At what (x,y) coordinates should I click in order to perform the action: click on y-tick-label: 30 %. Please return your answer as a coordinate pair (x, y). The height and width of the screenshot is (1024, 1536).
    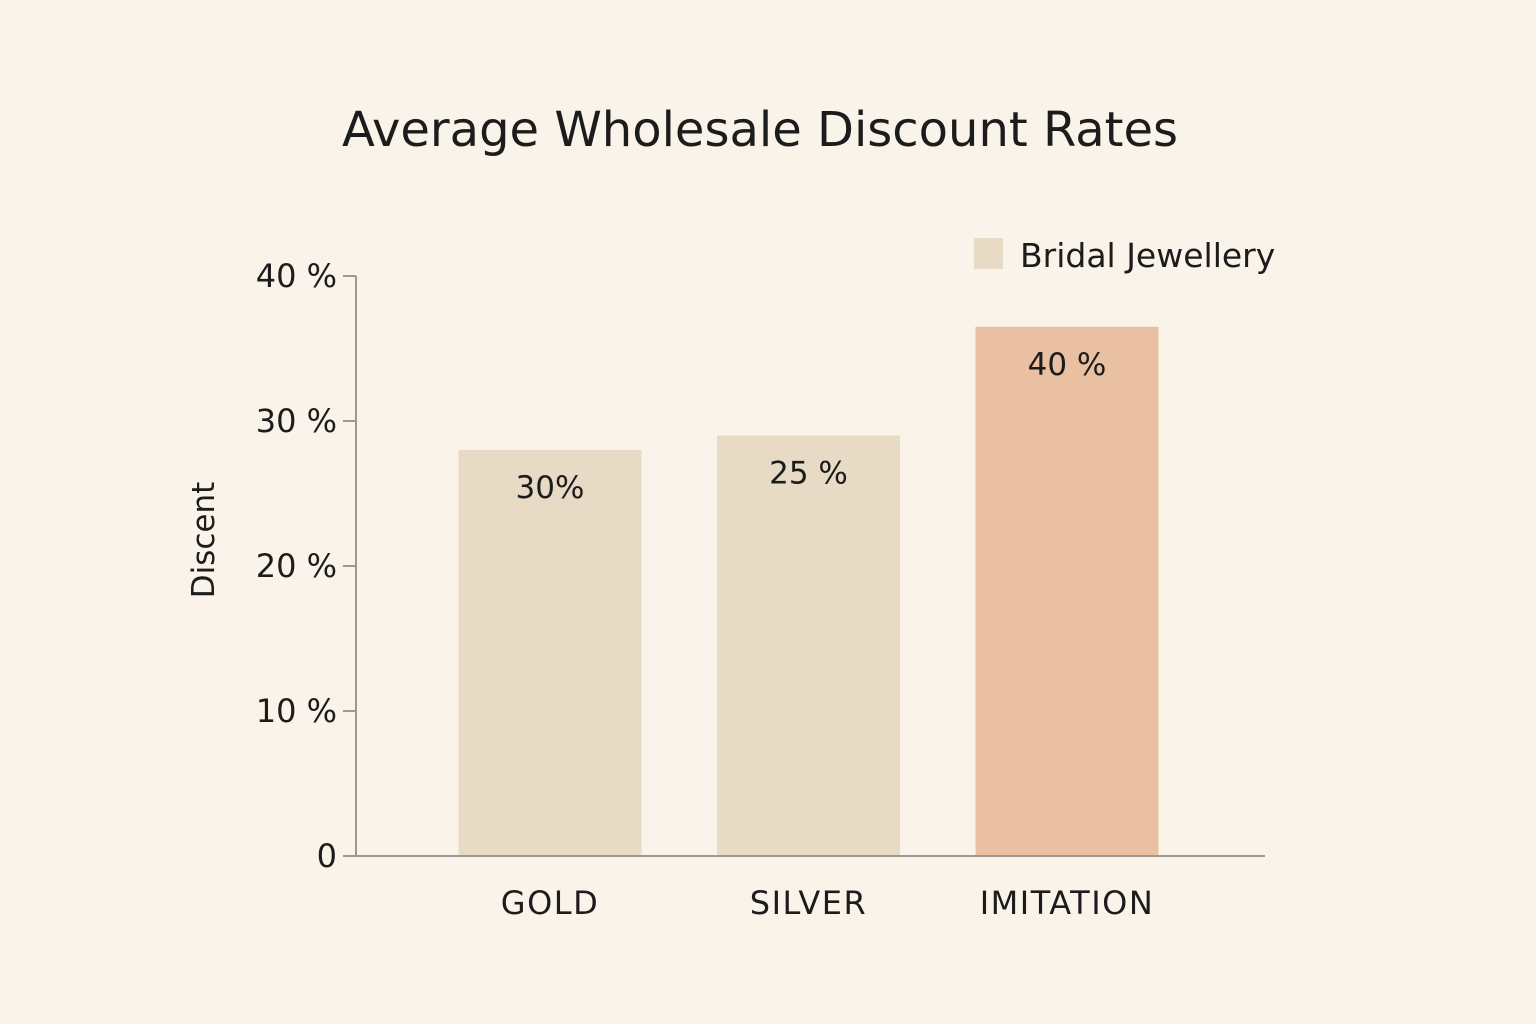
    Looking at the image, I should click on (296, 421).